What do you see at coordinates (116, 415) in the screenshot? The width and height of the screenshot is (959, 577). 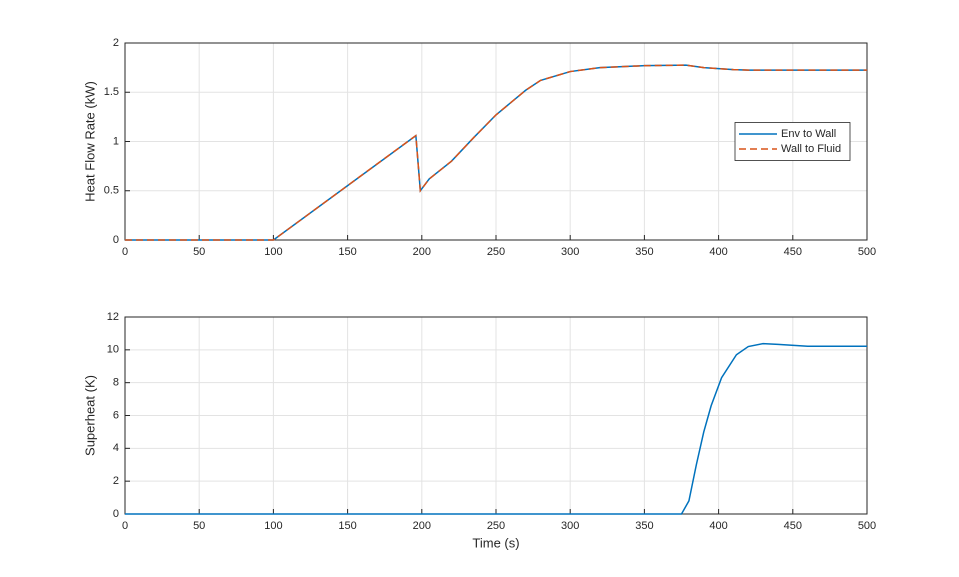 I see `y-tick-label: 6` at bounding box center [116, 415].